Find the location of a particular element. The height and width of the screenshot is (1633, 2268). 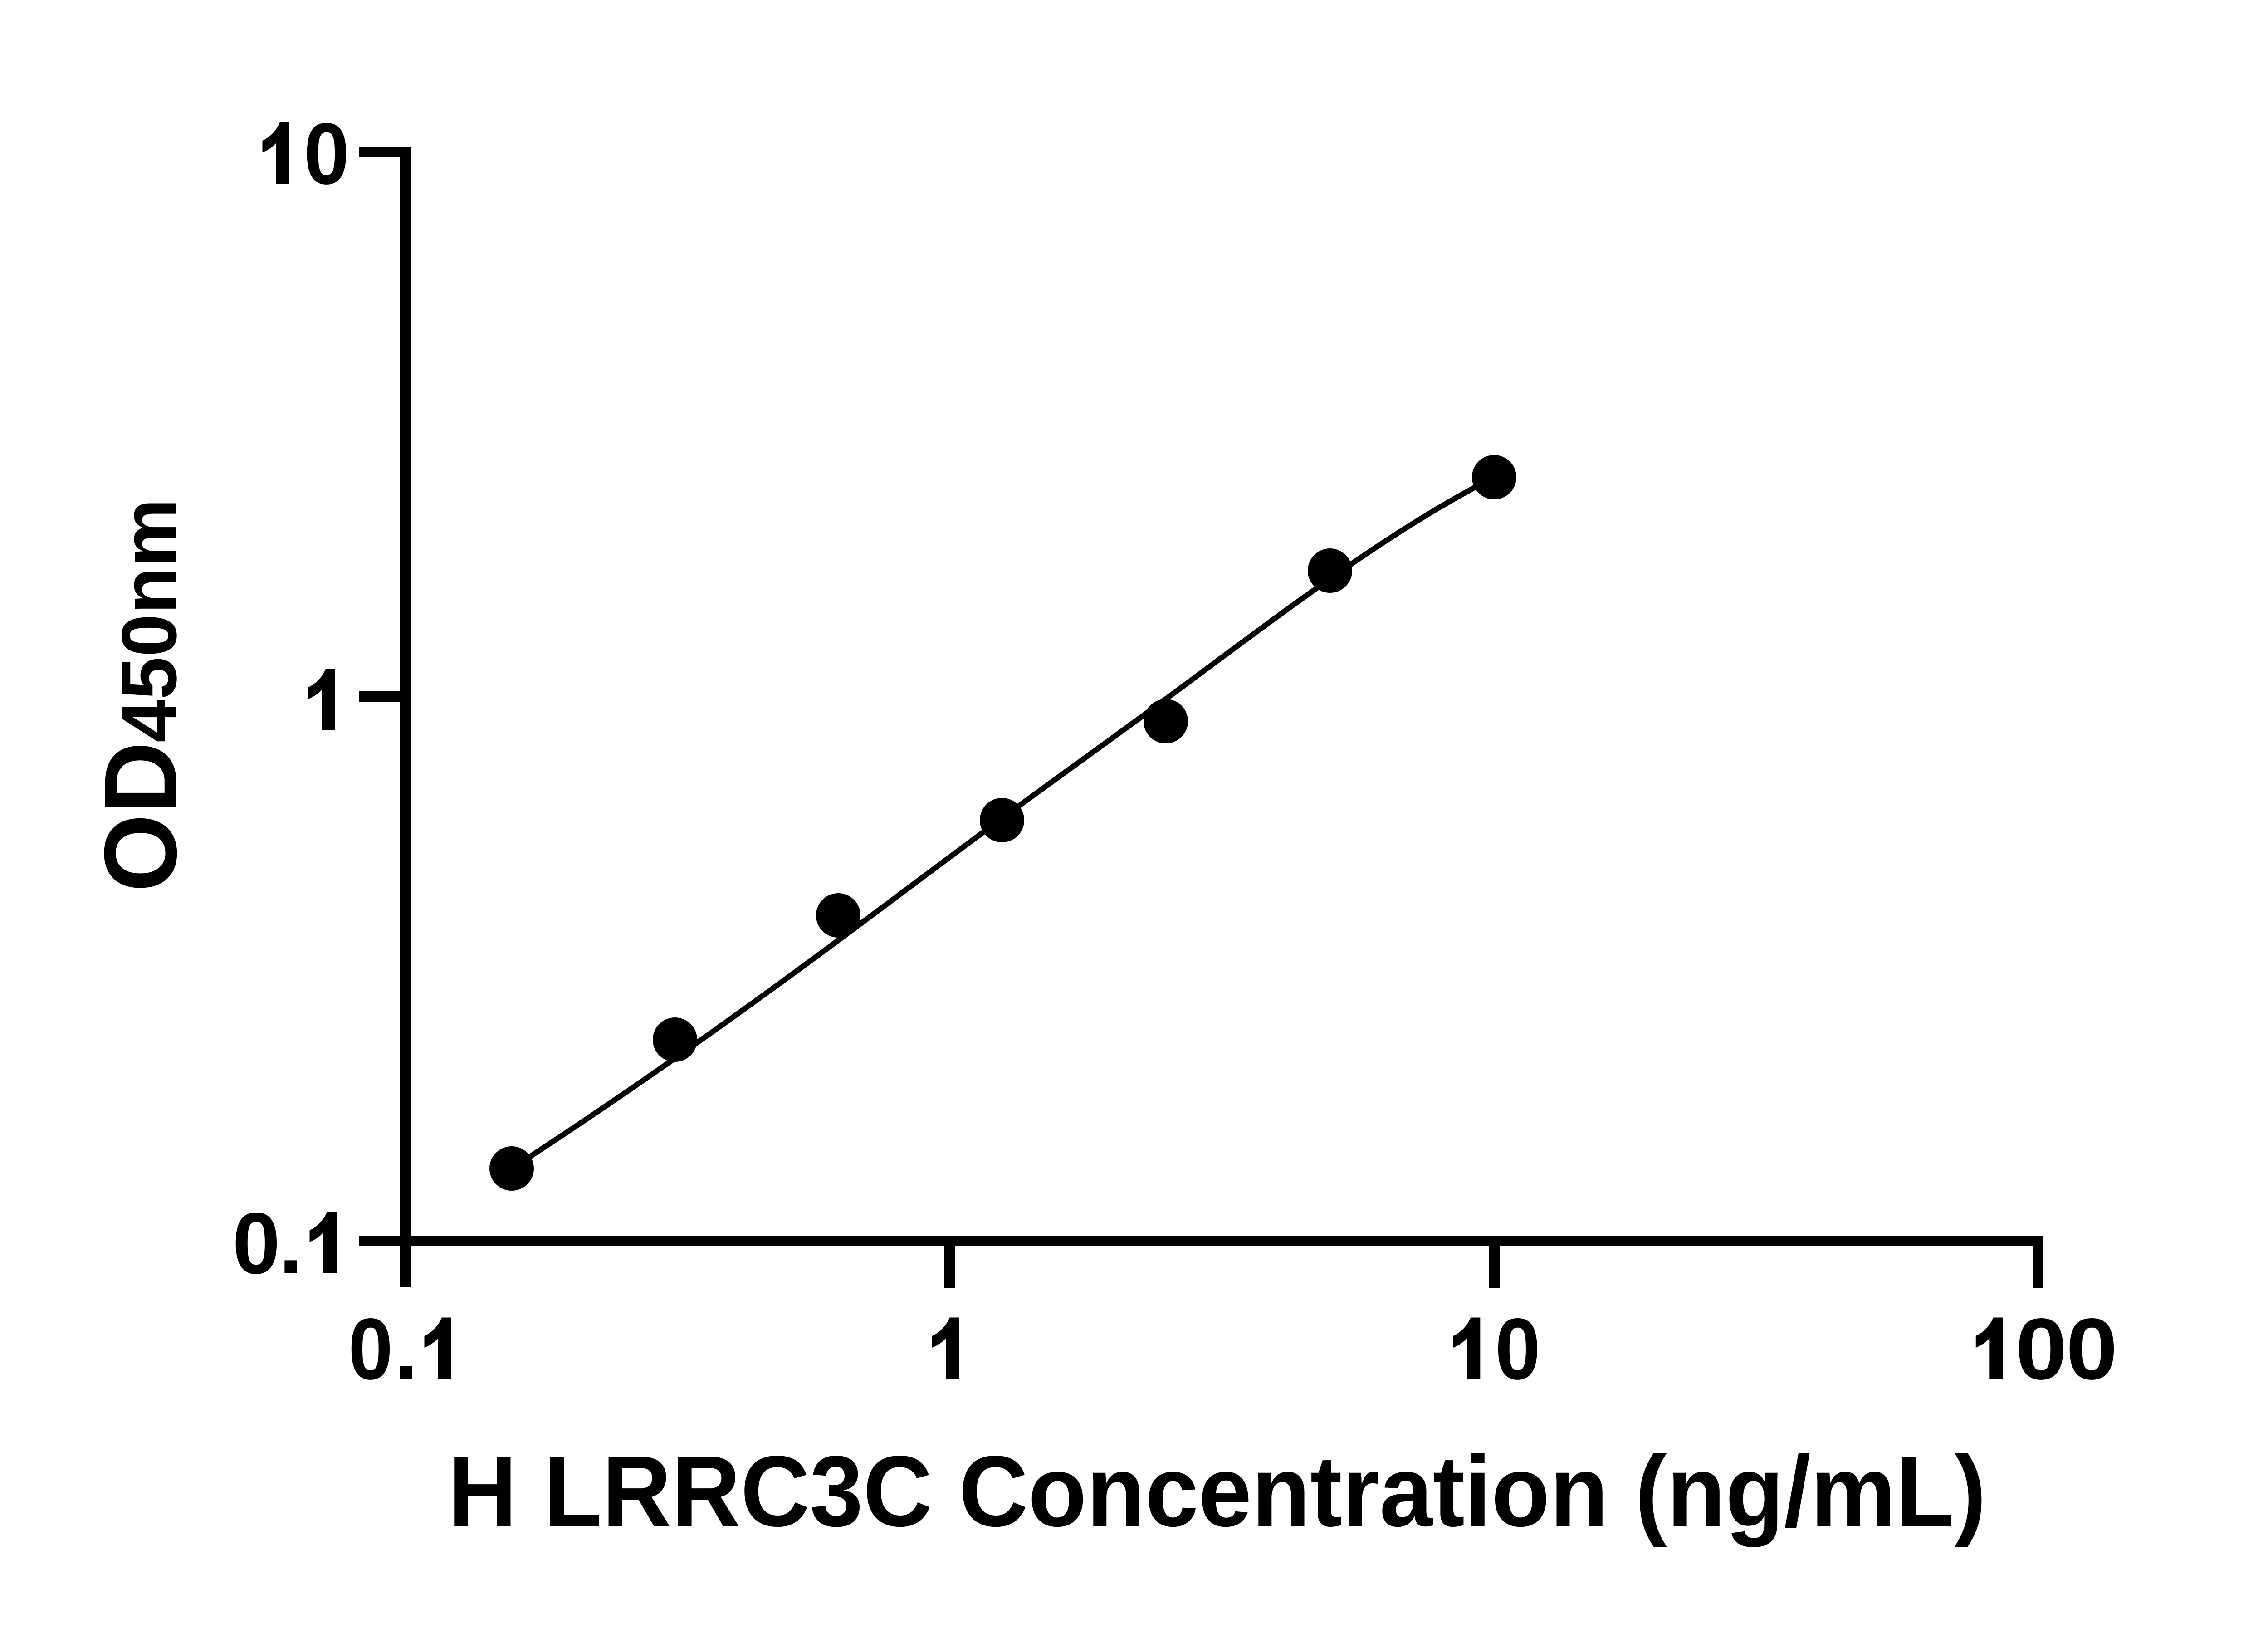

svg-text: H LRRC3C Concentration (ng/mL) is located at coordinates (1217, 1491).